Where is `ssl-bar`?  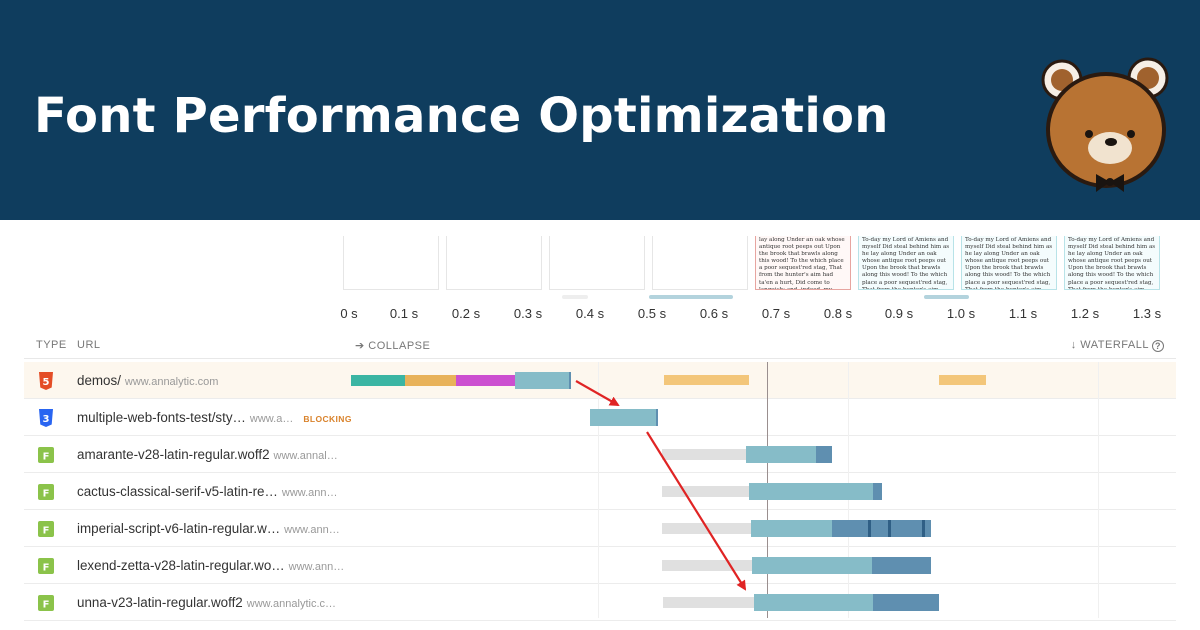 ssl-bar is located at coordinates (485, 380).